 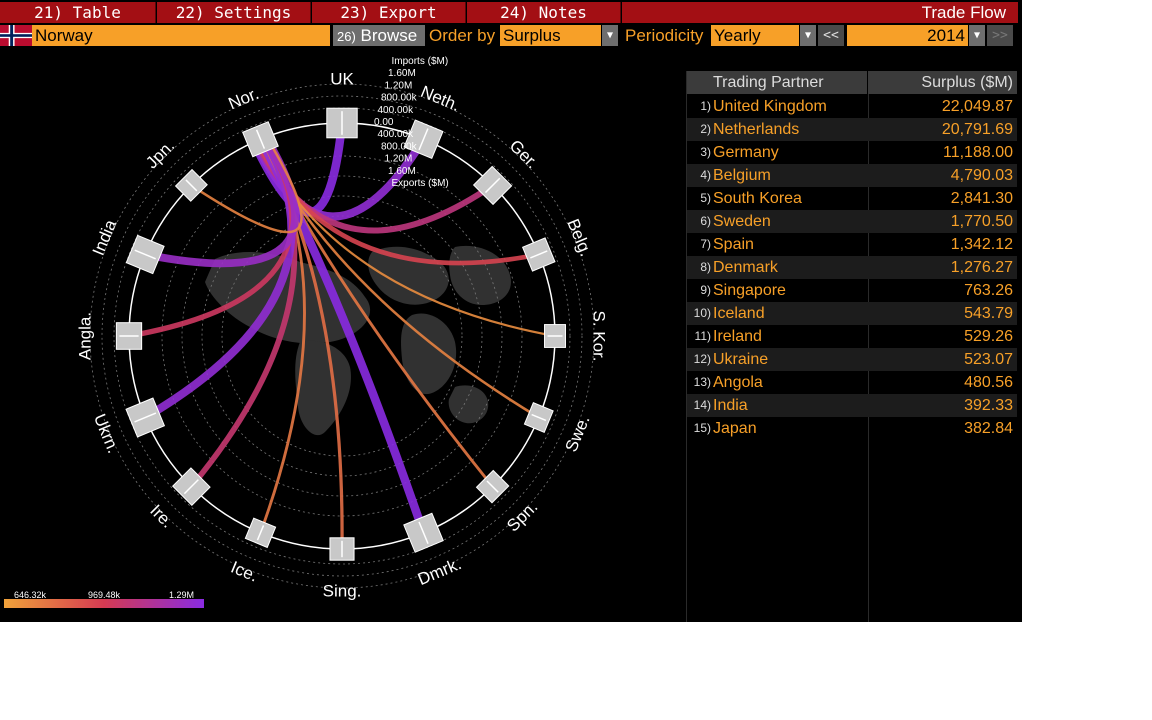 What do you see at coordinates (244, 572) in the screenshot?
I see `partner-label: Ice.` at bounding box center [244, 572].